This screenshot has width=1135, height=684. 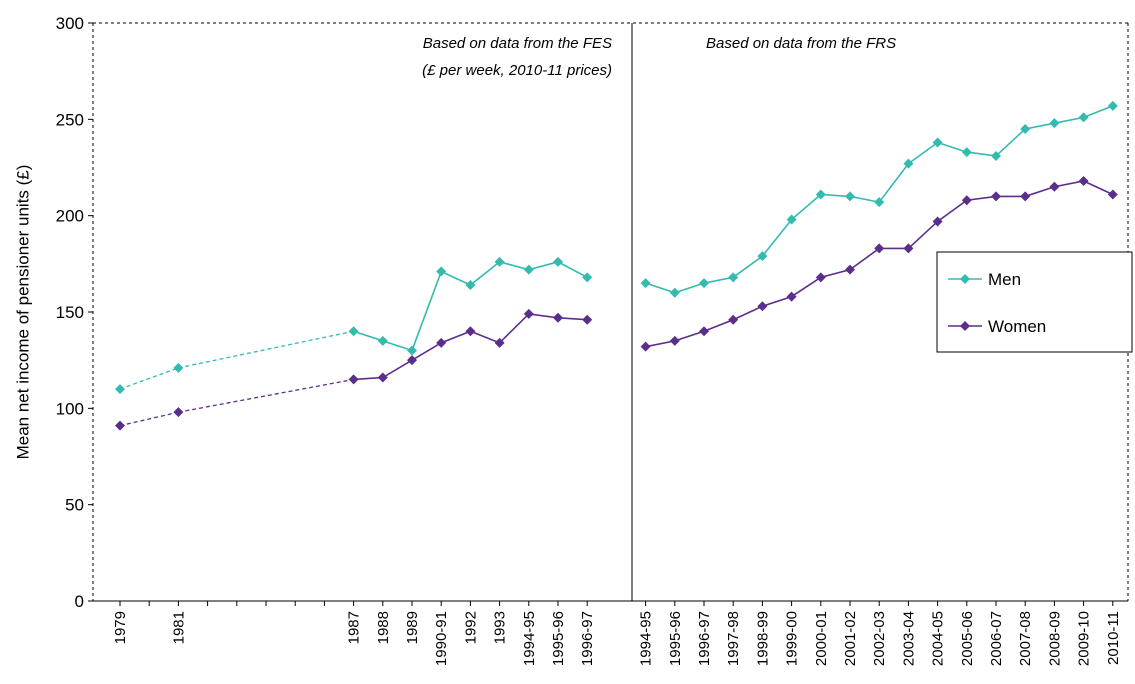 What do you see at coordinates (938, 638) in the screenshot?
I see `x-tick-label: 2004-05` at bounding box center [938, 638].